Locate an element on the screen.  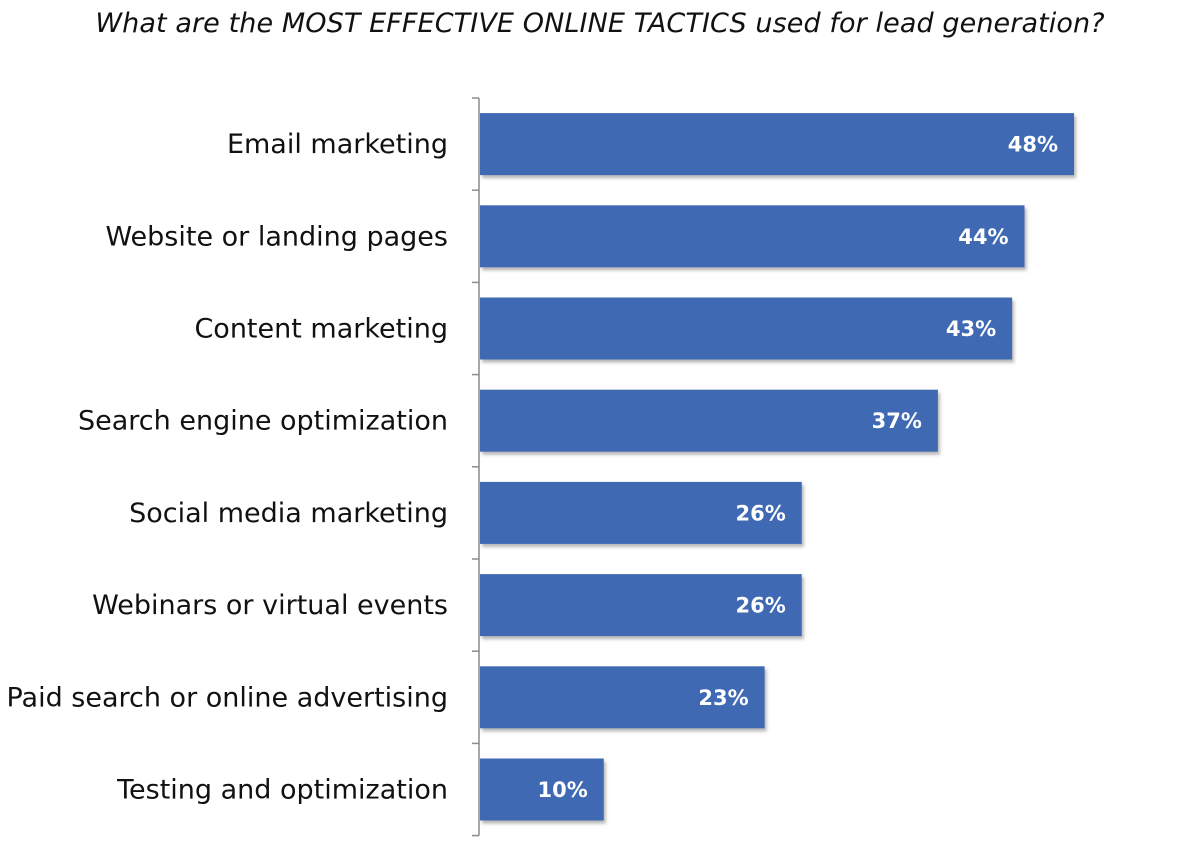
category-label-social-media-marketing: Social media marketing is located at coordinates (288, 513).